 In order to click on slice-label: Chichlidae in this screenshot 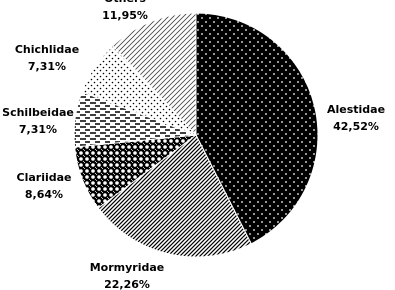, I will do `click(47, 49)`.